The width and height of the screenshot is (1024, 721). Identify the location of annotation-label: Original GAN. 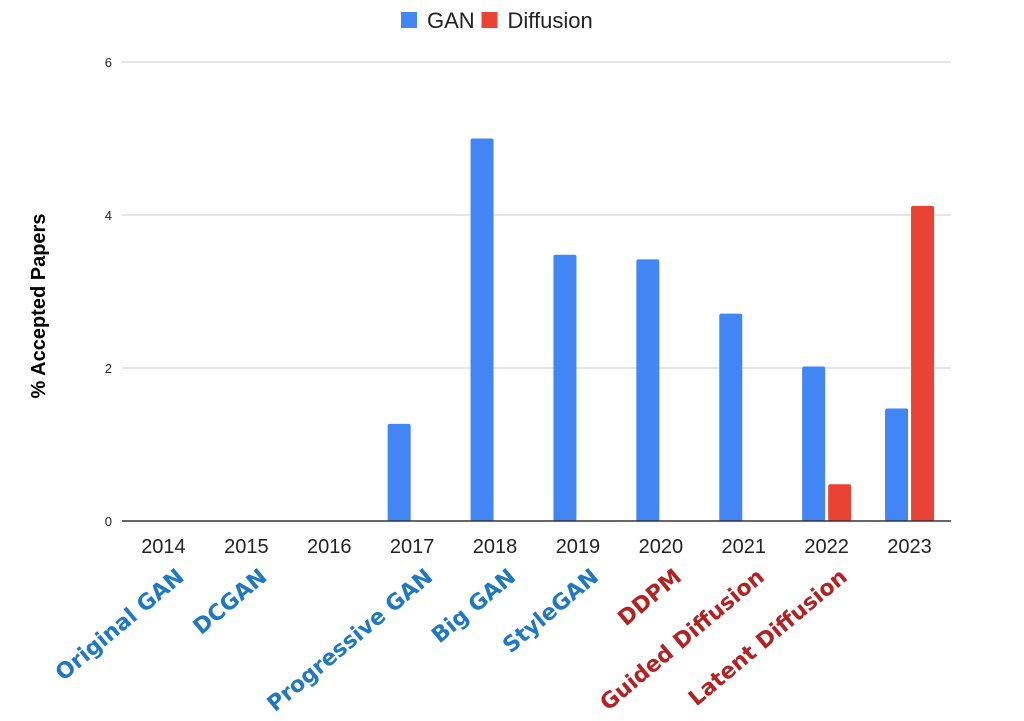
(120, 625).